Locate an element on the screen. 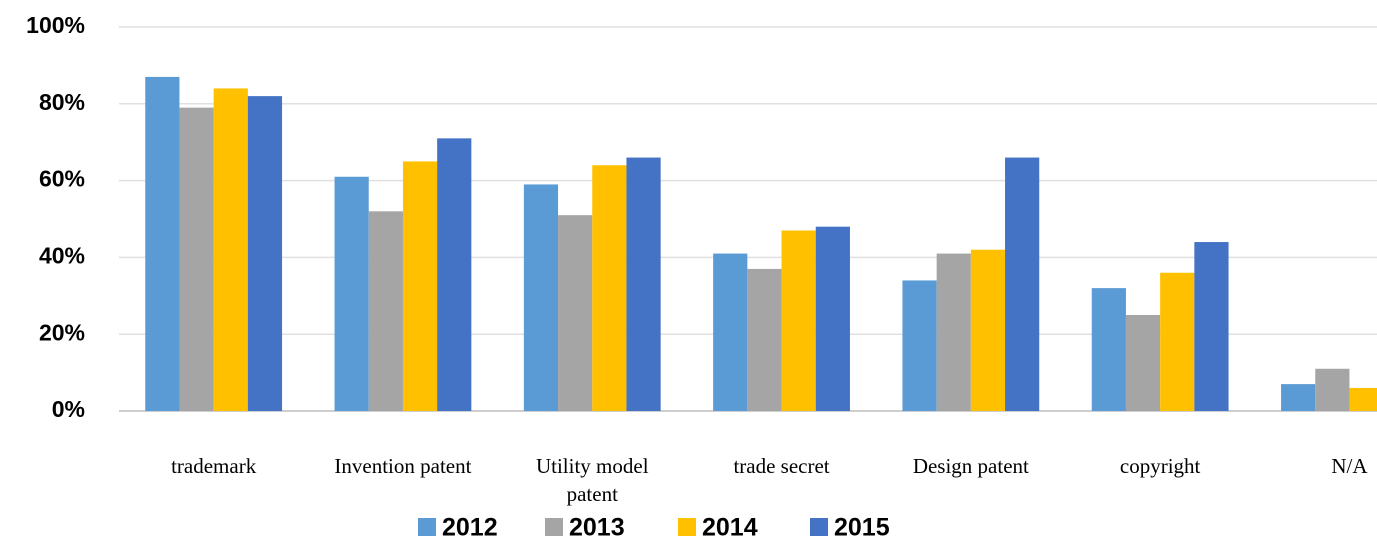 This screenshot has height=548, width=1377. y-tick-label: 0% is located at coordinates (68, 409).